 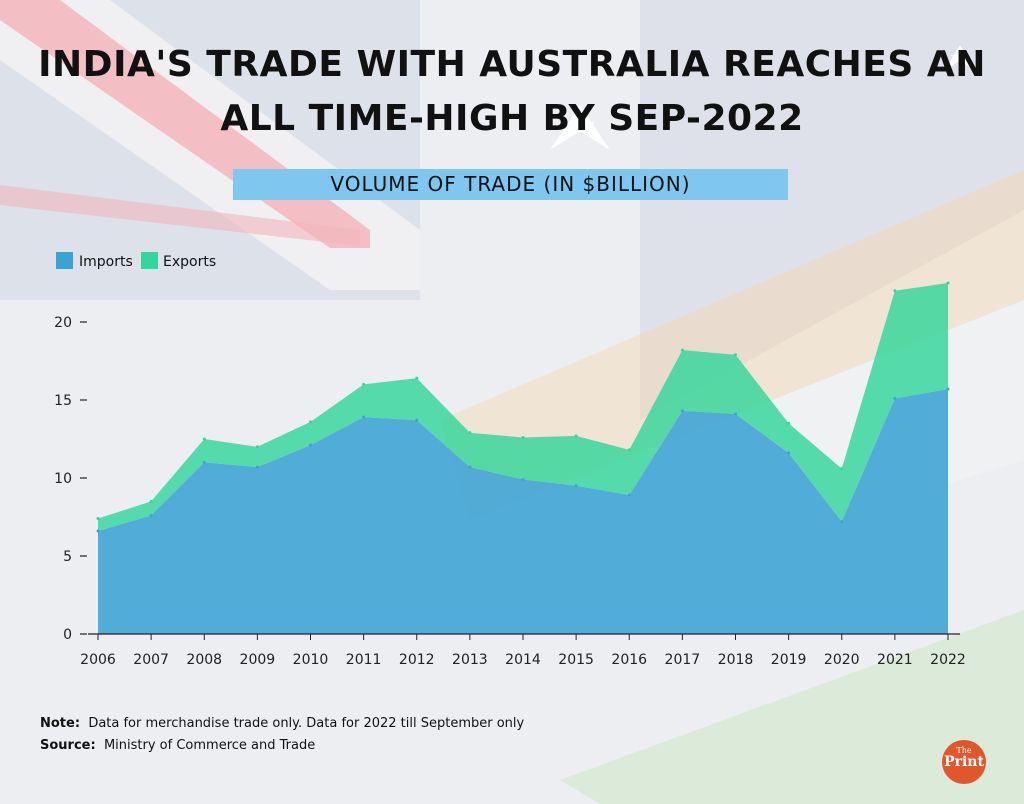 I want to click on x-tick-label: 2010, so click(x=311, y=660).